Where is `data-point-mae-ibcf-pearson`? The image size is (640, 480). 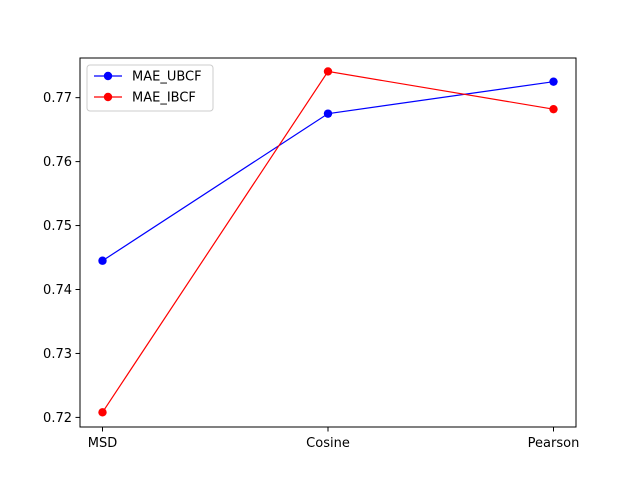 data-point-mae-ibcf-pearson is located at coordinates (553, 109).